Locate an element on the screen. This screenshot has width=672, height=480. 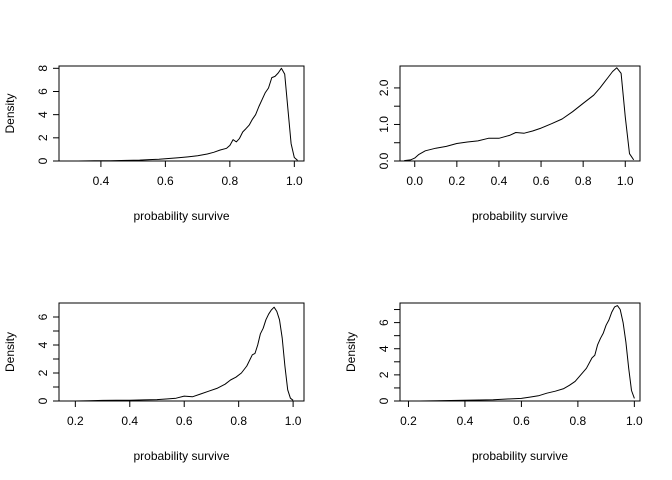
y-tick-label: 0.0 is located at coordinates (384, 160).